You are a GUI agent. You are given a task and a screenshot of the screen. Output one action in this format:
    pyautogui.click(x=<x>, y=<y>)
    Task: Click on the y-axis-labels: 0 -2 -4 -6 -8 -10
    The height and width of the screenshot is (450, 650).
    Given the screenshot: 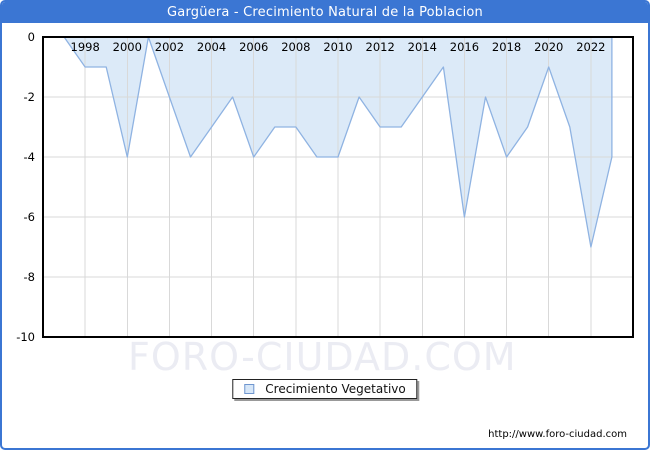 What is the action you would take?
    pyautogui.click(x=25, y=187)
    